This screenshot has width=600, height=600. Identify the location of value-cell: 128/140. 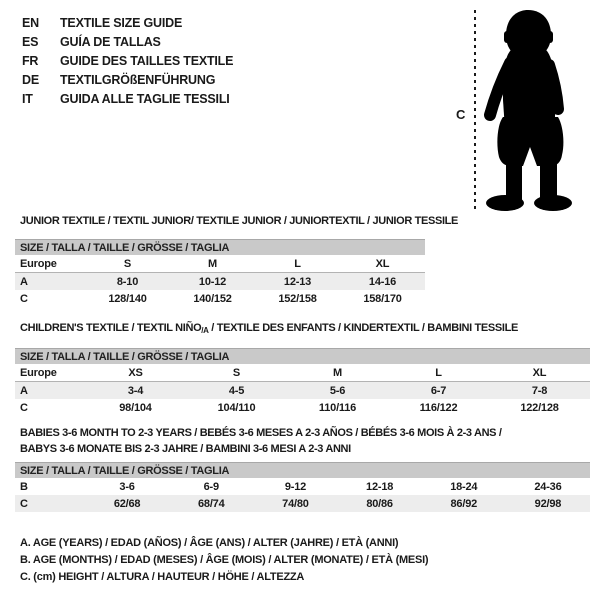
(127, 298).